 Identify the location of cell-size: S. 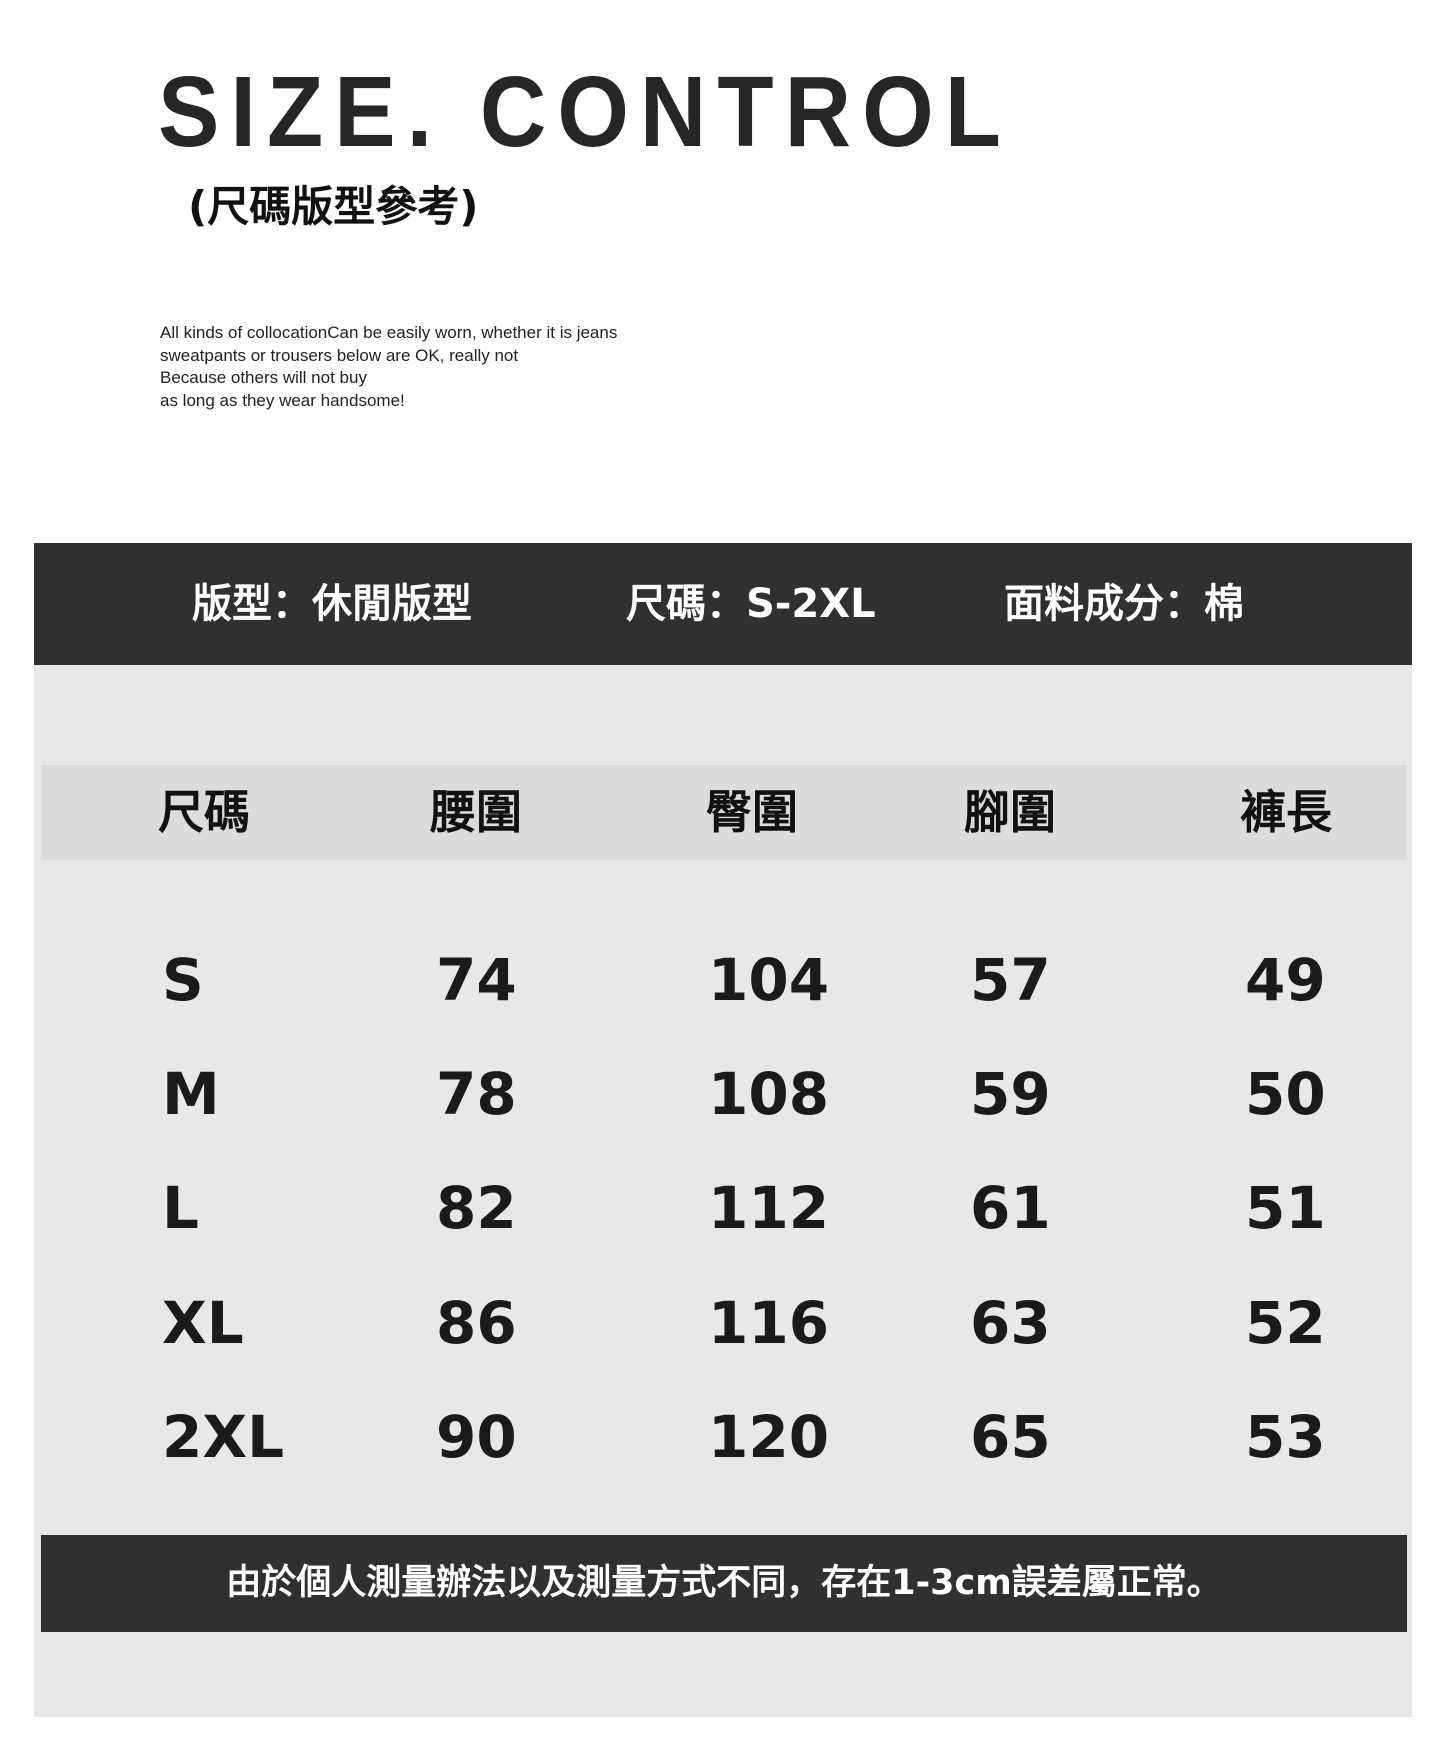
(183, 980).